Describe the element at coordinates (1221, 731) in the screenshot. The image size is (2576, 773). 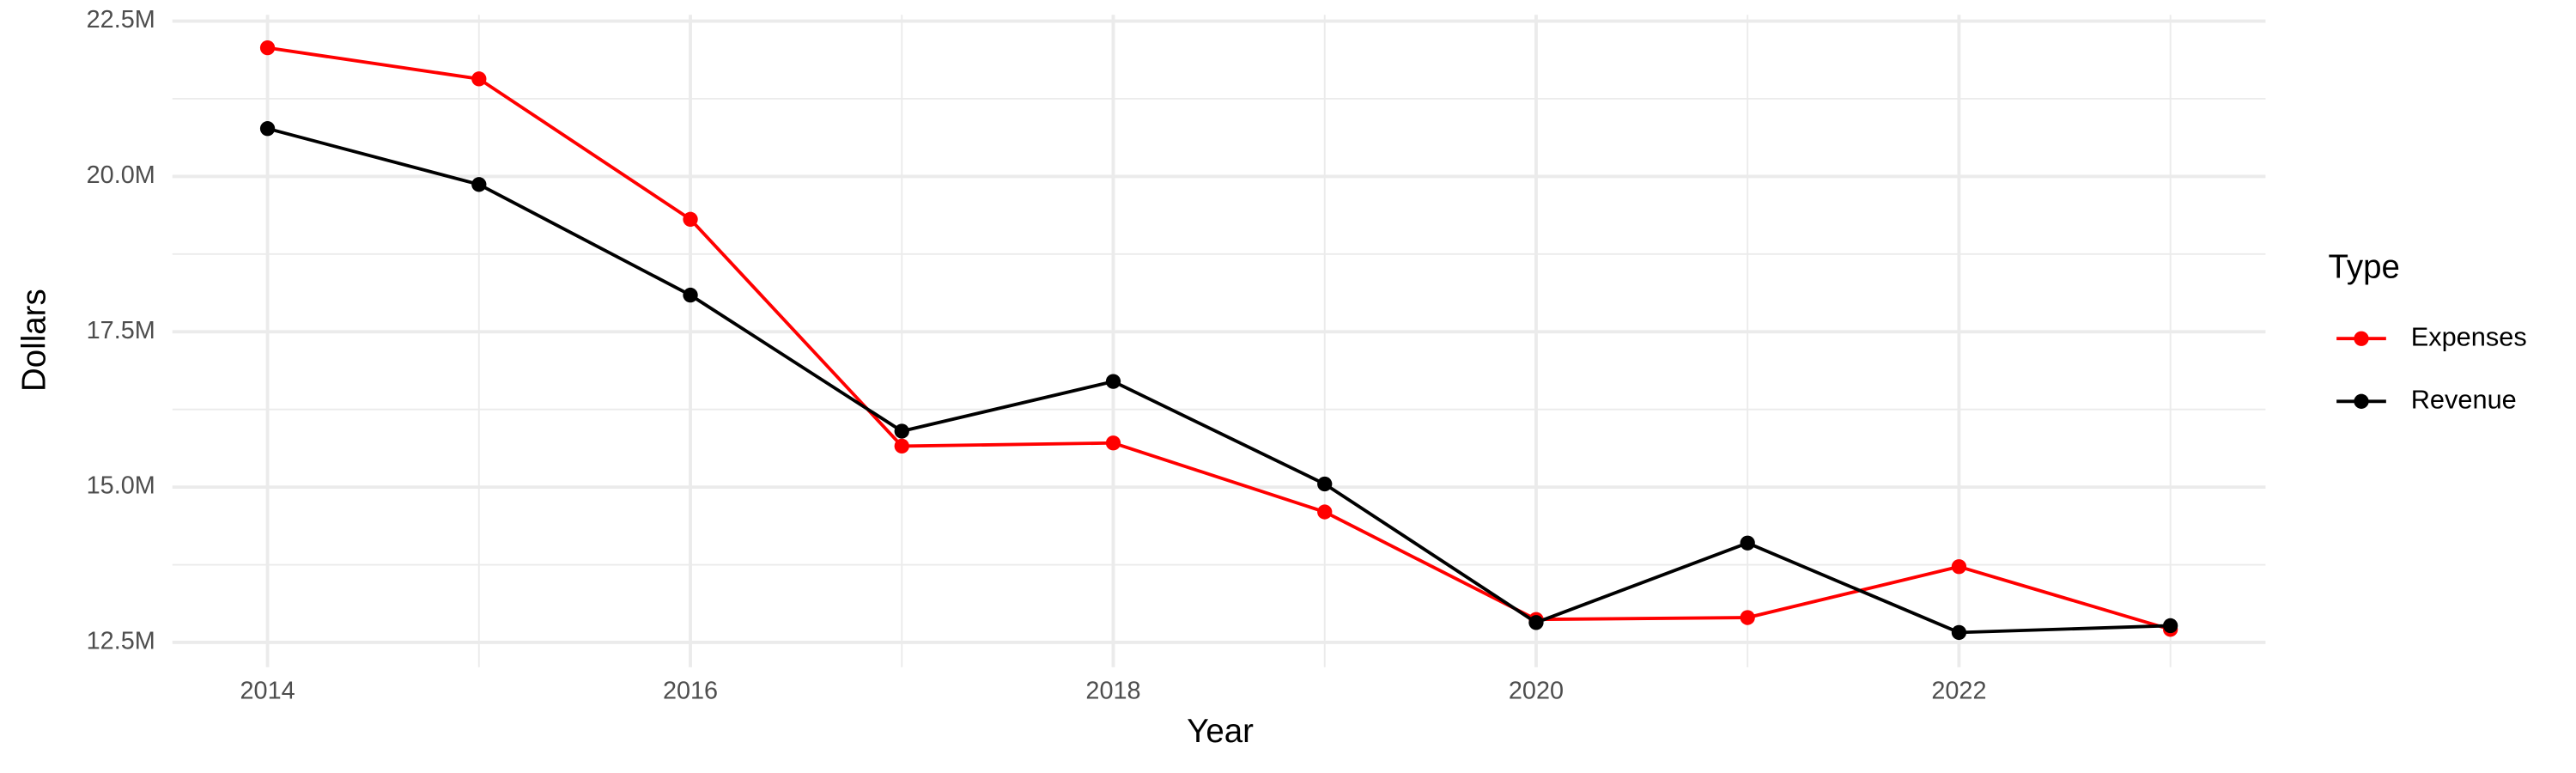
I see `x-axis-title: Year` at that location.